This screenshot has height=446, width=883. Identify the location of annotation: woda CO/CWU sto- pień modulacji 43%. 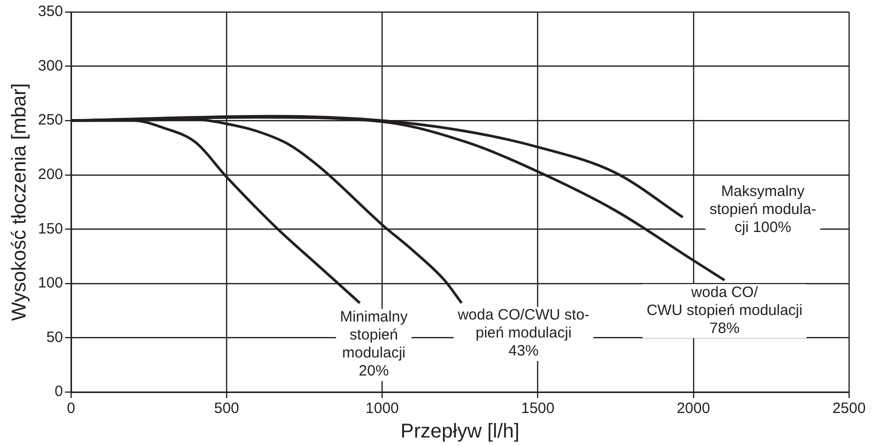
(523, 333).